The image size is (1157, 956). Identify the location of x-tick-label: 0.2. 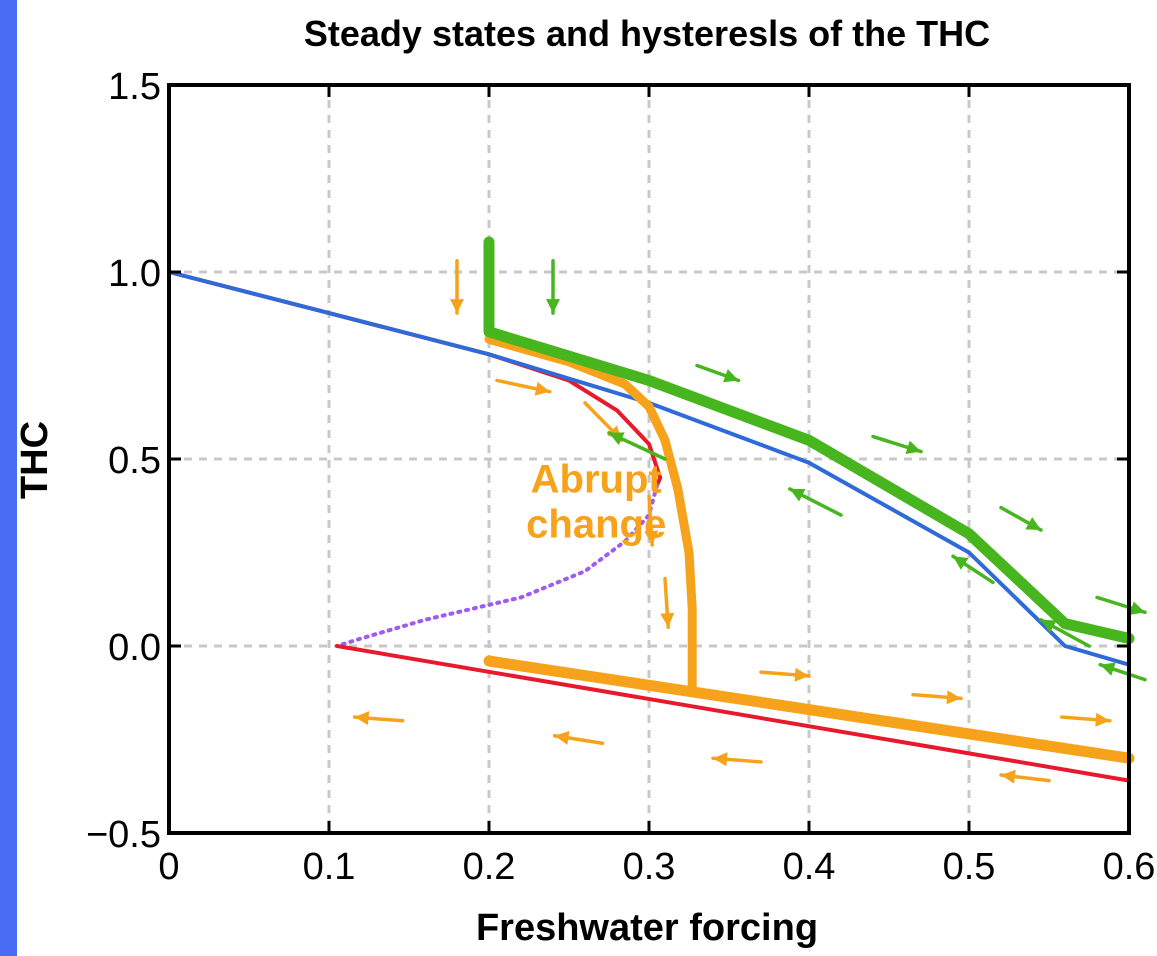
(489, 867).